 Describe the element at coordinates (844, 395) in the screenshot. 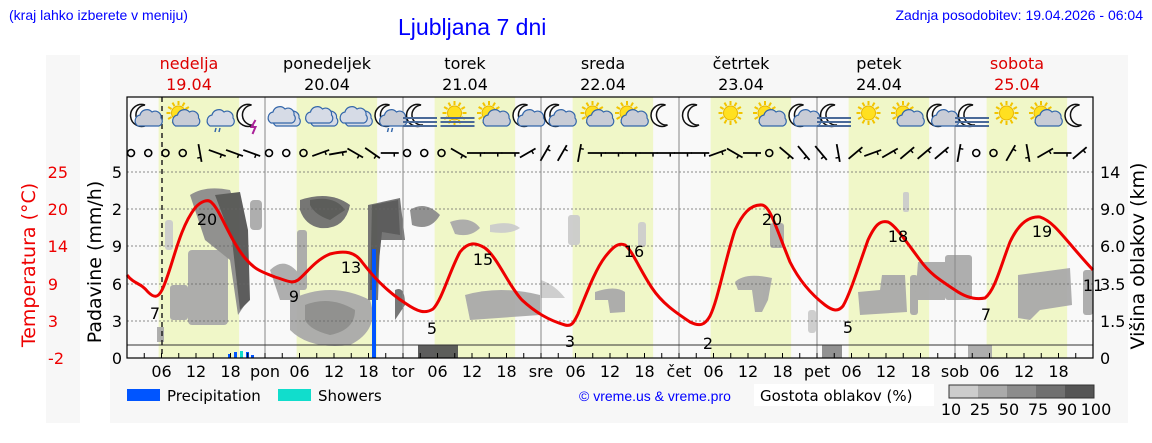

I see `density-title-bg` at that location.